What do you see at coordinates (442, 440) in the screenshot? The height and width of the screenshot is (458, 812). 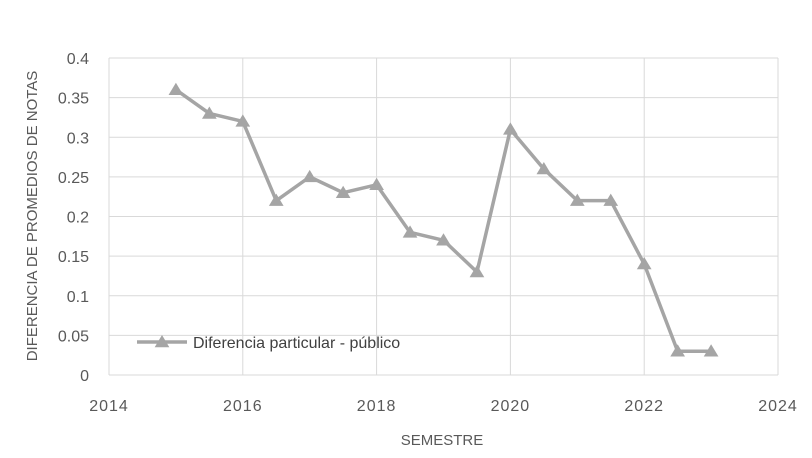 I see `x-axis-title: SEMESTRE` at bounding box center [442, 440].